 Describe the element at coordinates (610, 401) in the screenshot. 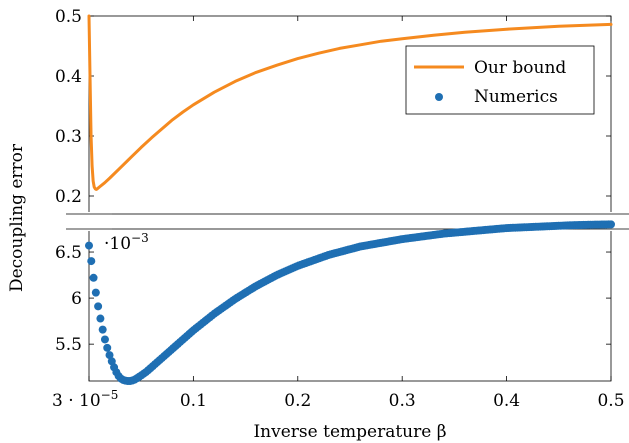

I see `x-tick-label-5: 0.5` at that location.